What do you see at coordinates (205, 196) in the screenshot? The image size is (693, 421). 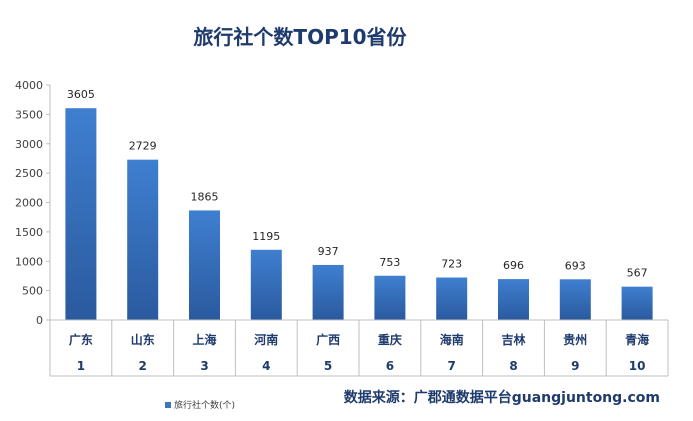 I see `data-label: 1865` at bounding box center [205, 196].